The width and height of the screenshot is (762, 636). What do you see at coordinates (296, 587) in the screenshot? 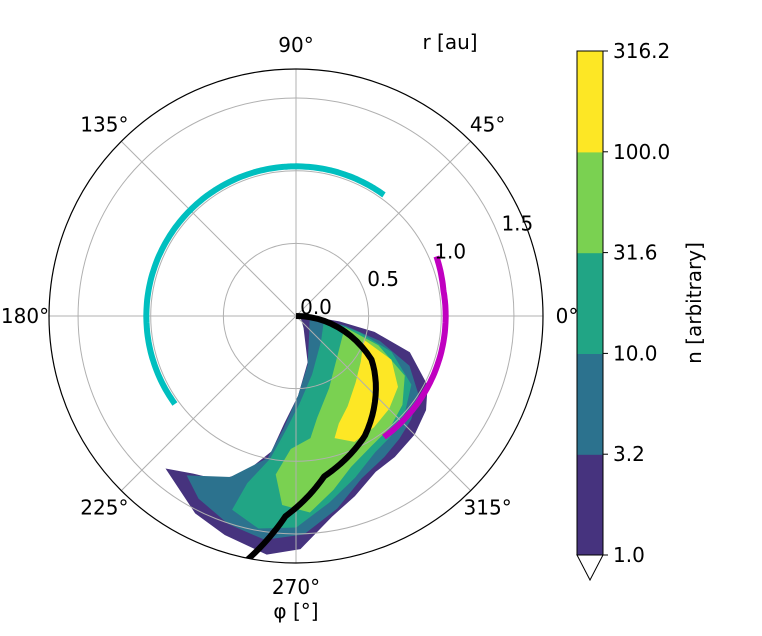
I see `angular-tick-label-6: 270°` at bounding box center [296, 587].